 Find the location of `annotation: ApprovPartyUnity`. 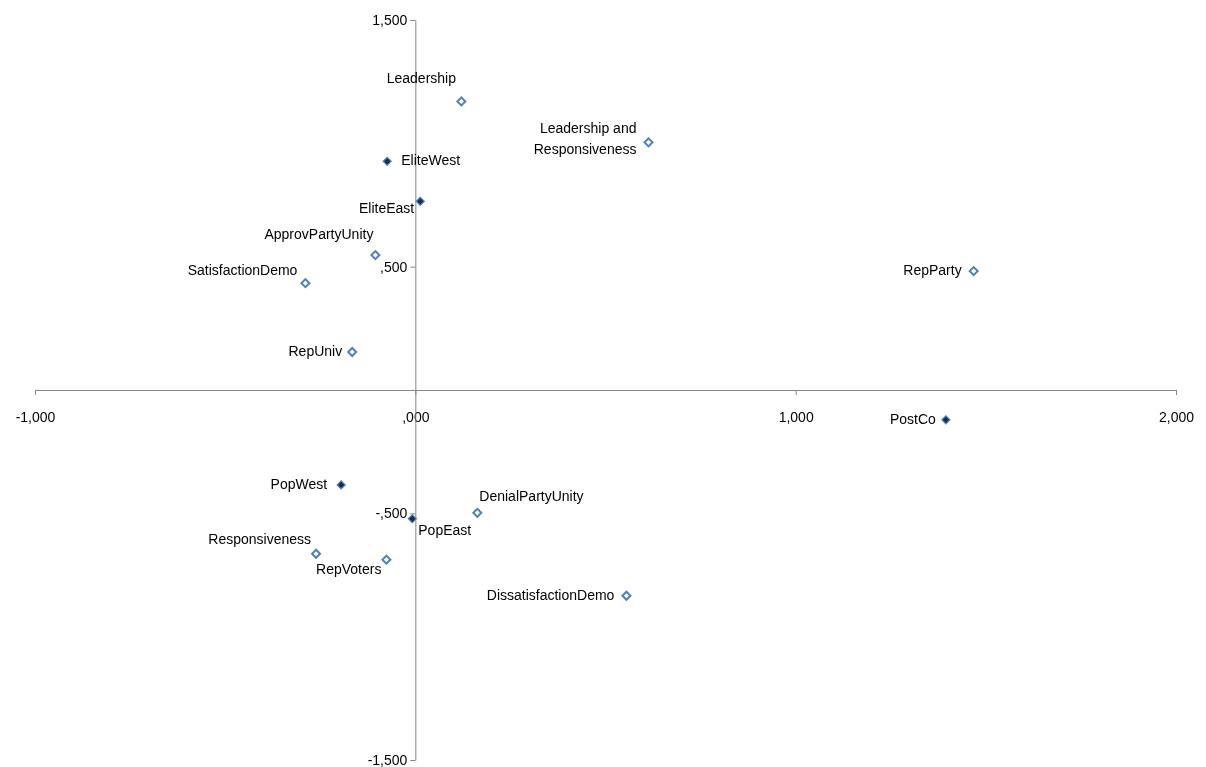

annotation: ApprovPartyUnity is located at coordinates (319, 234).